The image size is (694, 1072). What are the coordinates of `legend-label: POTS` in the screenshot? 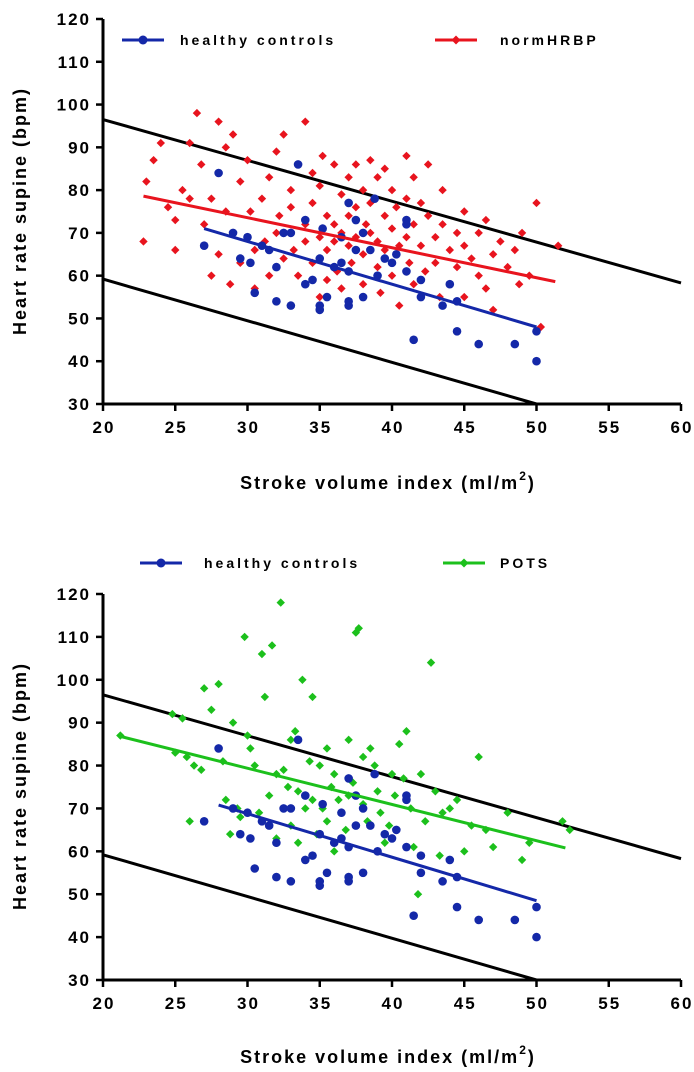 It's located at (525, 563).